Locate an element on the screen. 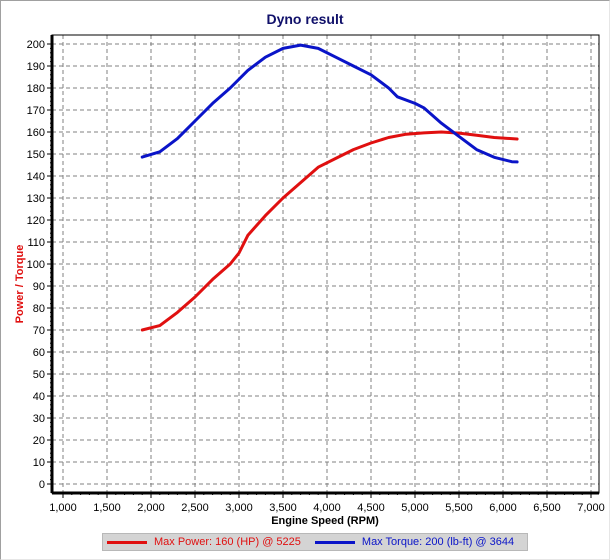 This screenshot has width=610, height=560. legend-torque-swatch is located at coordinates (334, 542).